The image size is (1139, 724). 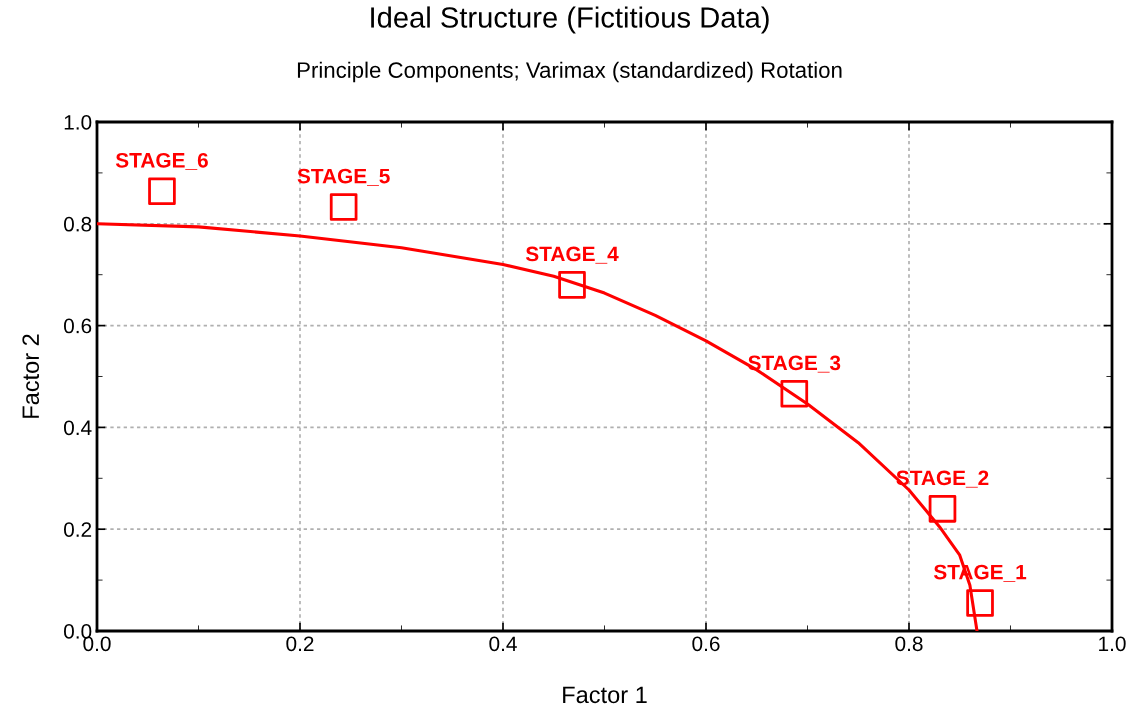 What do you see at coordinates (570, 20) in the screenshot?
I see `chart-title: Ideal Structure (Fictitious Data)` at bounding box center [570, 20].